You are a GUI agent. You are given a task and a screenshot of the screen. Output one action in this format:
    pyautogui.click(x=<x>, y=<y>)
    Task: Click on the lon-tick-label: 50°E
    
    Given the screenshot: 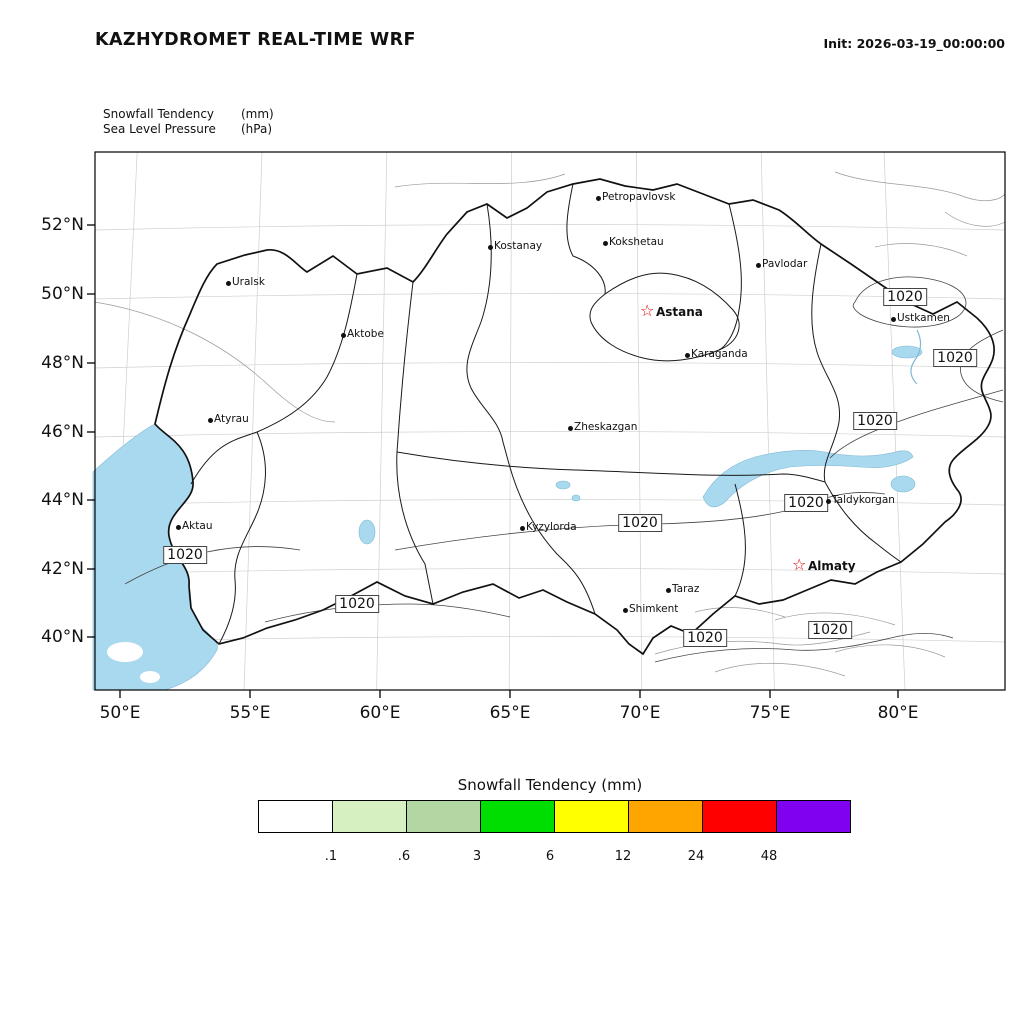 What is the action you would take?
    pyautogui.click(x=120, y=713)
    